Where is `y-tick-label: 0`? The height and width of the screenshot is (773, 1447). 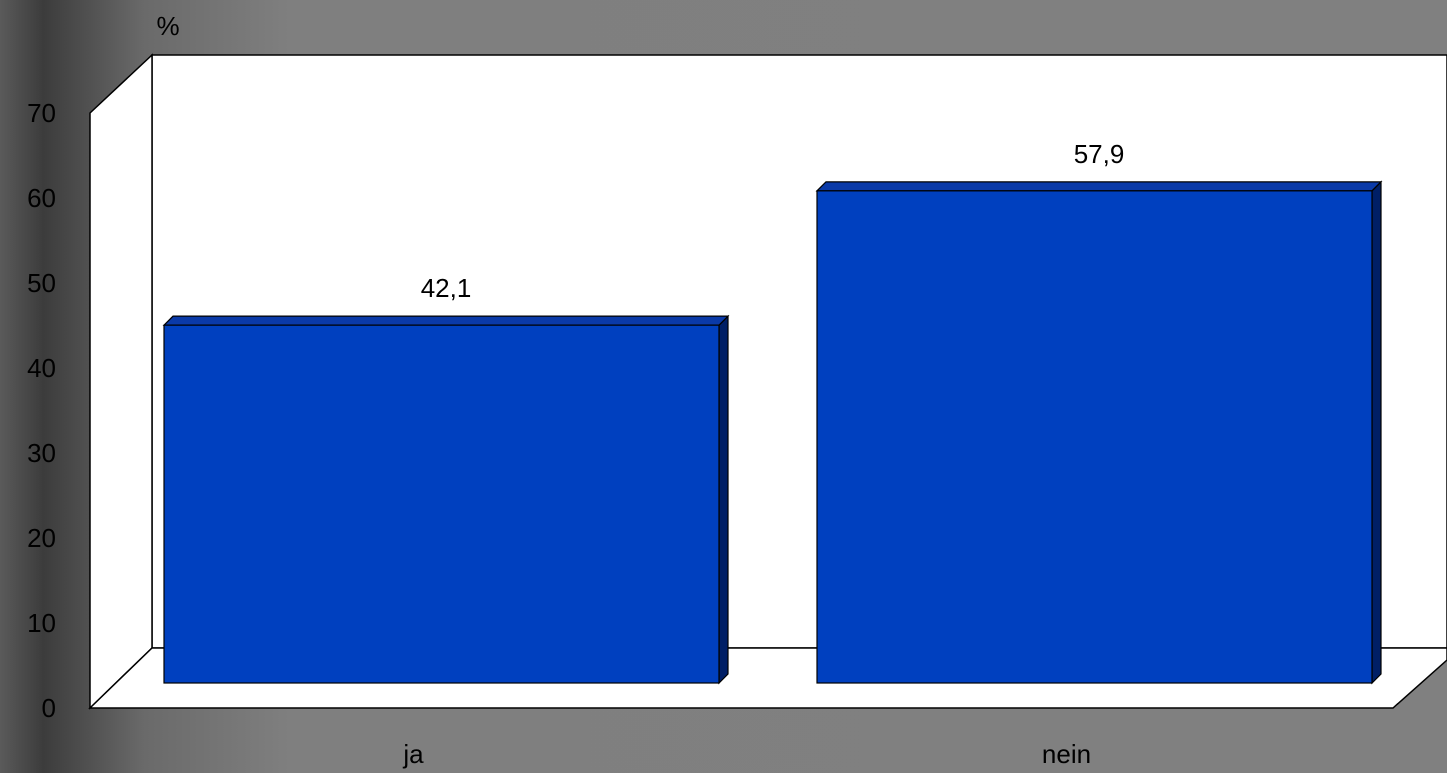 y-tick-label: 0 is located at coordinates (49, 708).